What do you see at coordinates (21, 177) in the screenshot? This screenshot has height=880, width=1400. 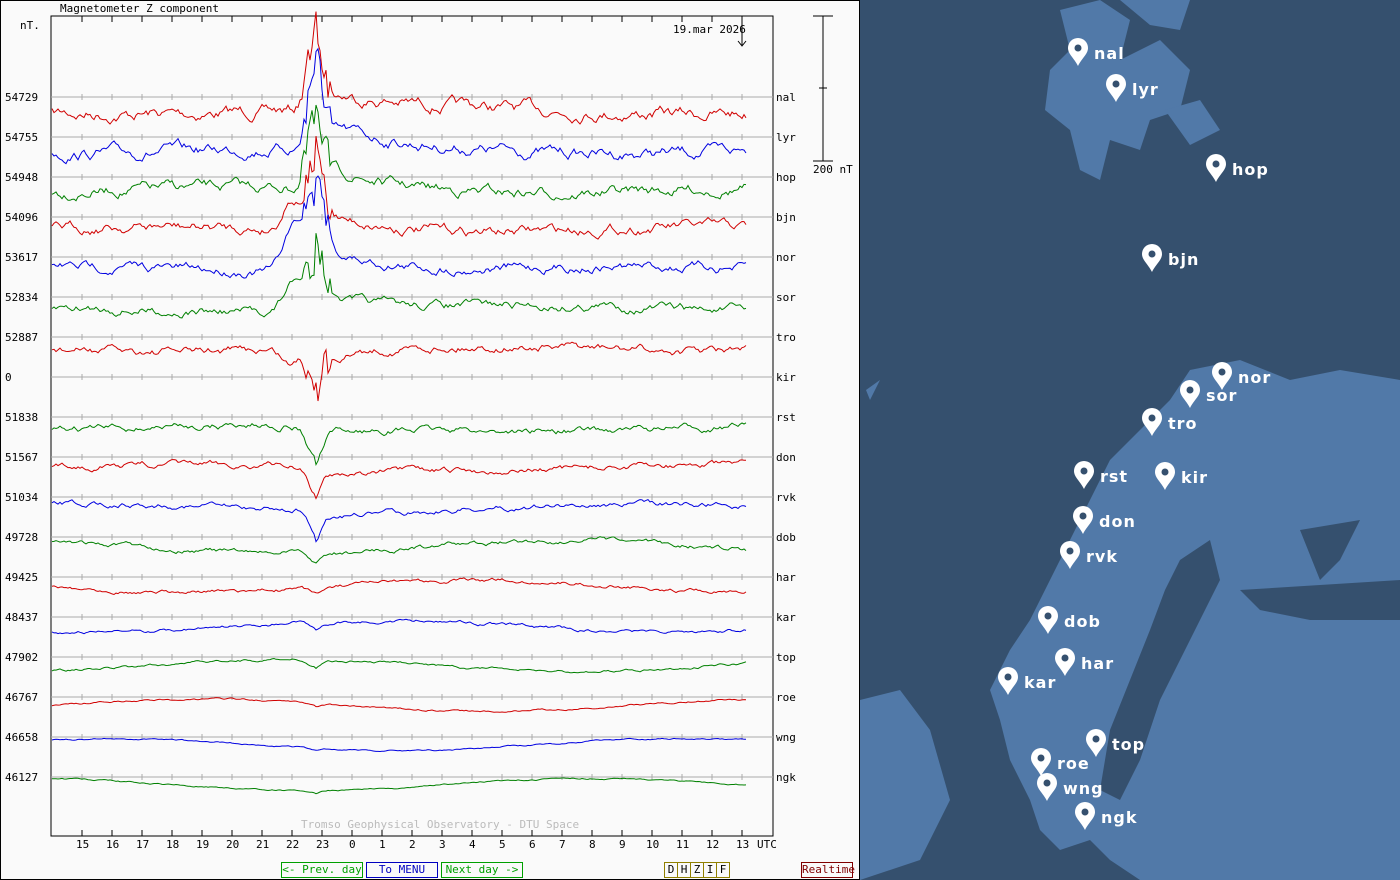 I see `baseline-value-hop: 54948` at bounding box center [21, 177].